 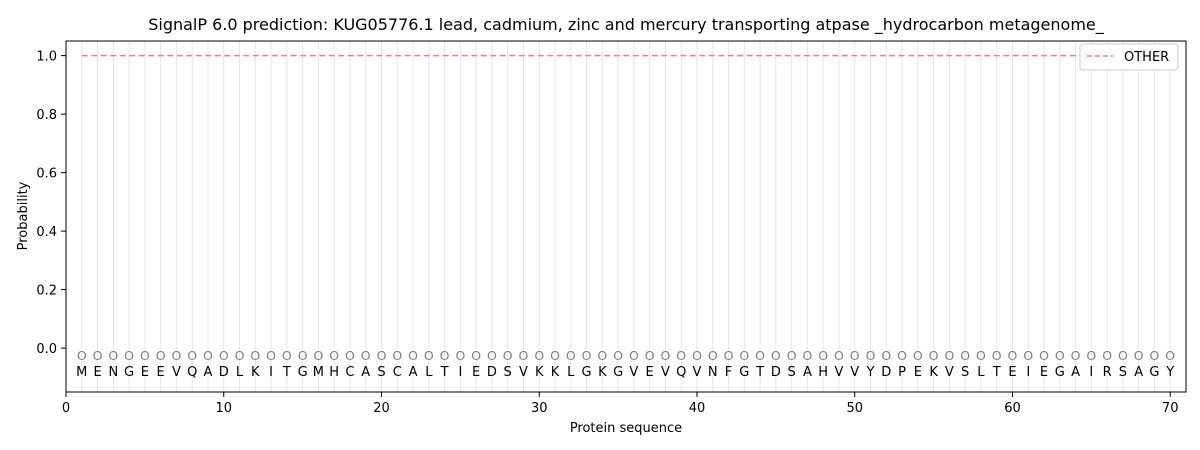 I want to click on legend: OTHER, so click(x=1129, y=57).